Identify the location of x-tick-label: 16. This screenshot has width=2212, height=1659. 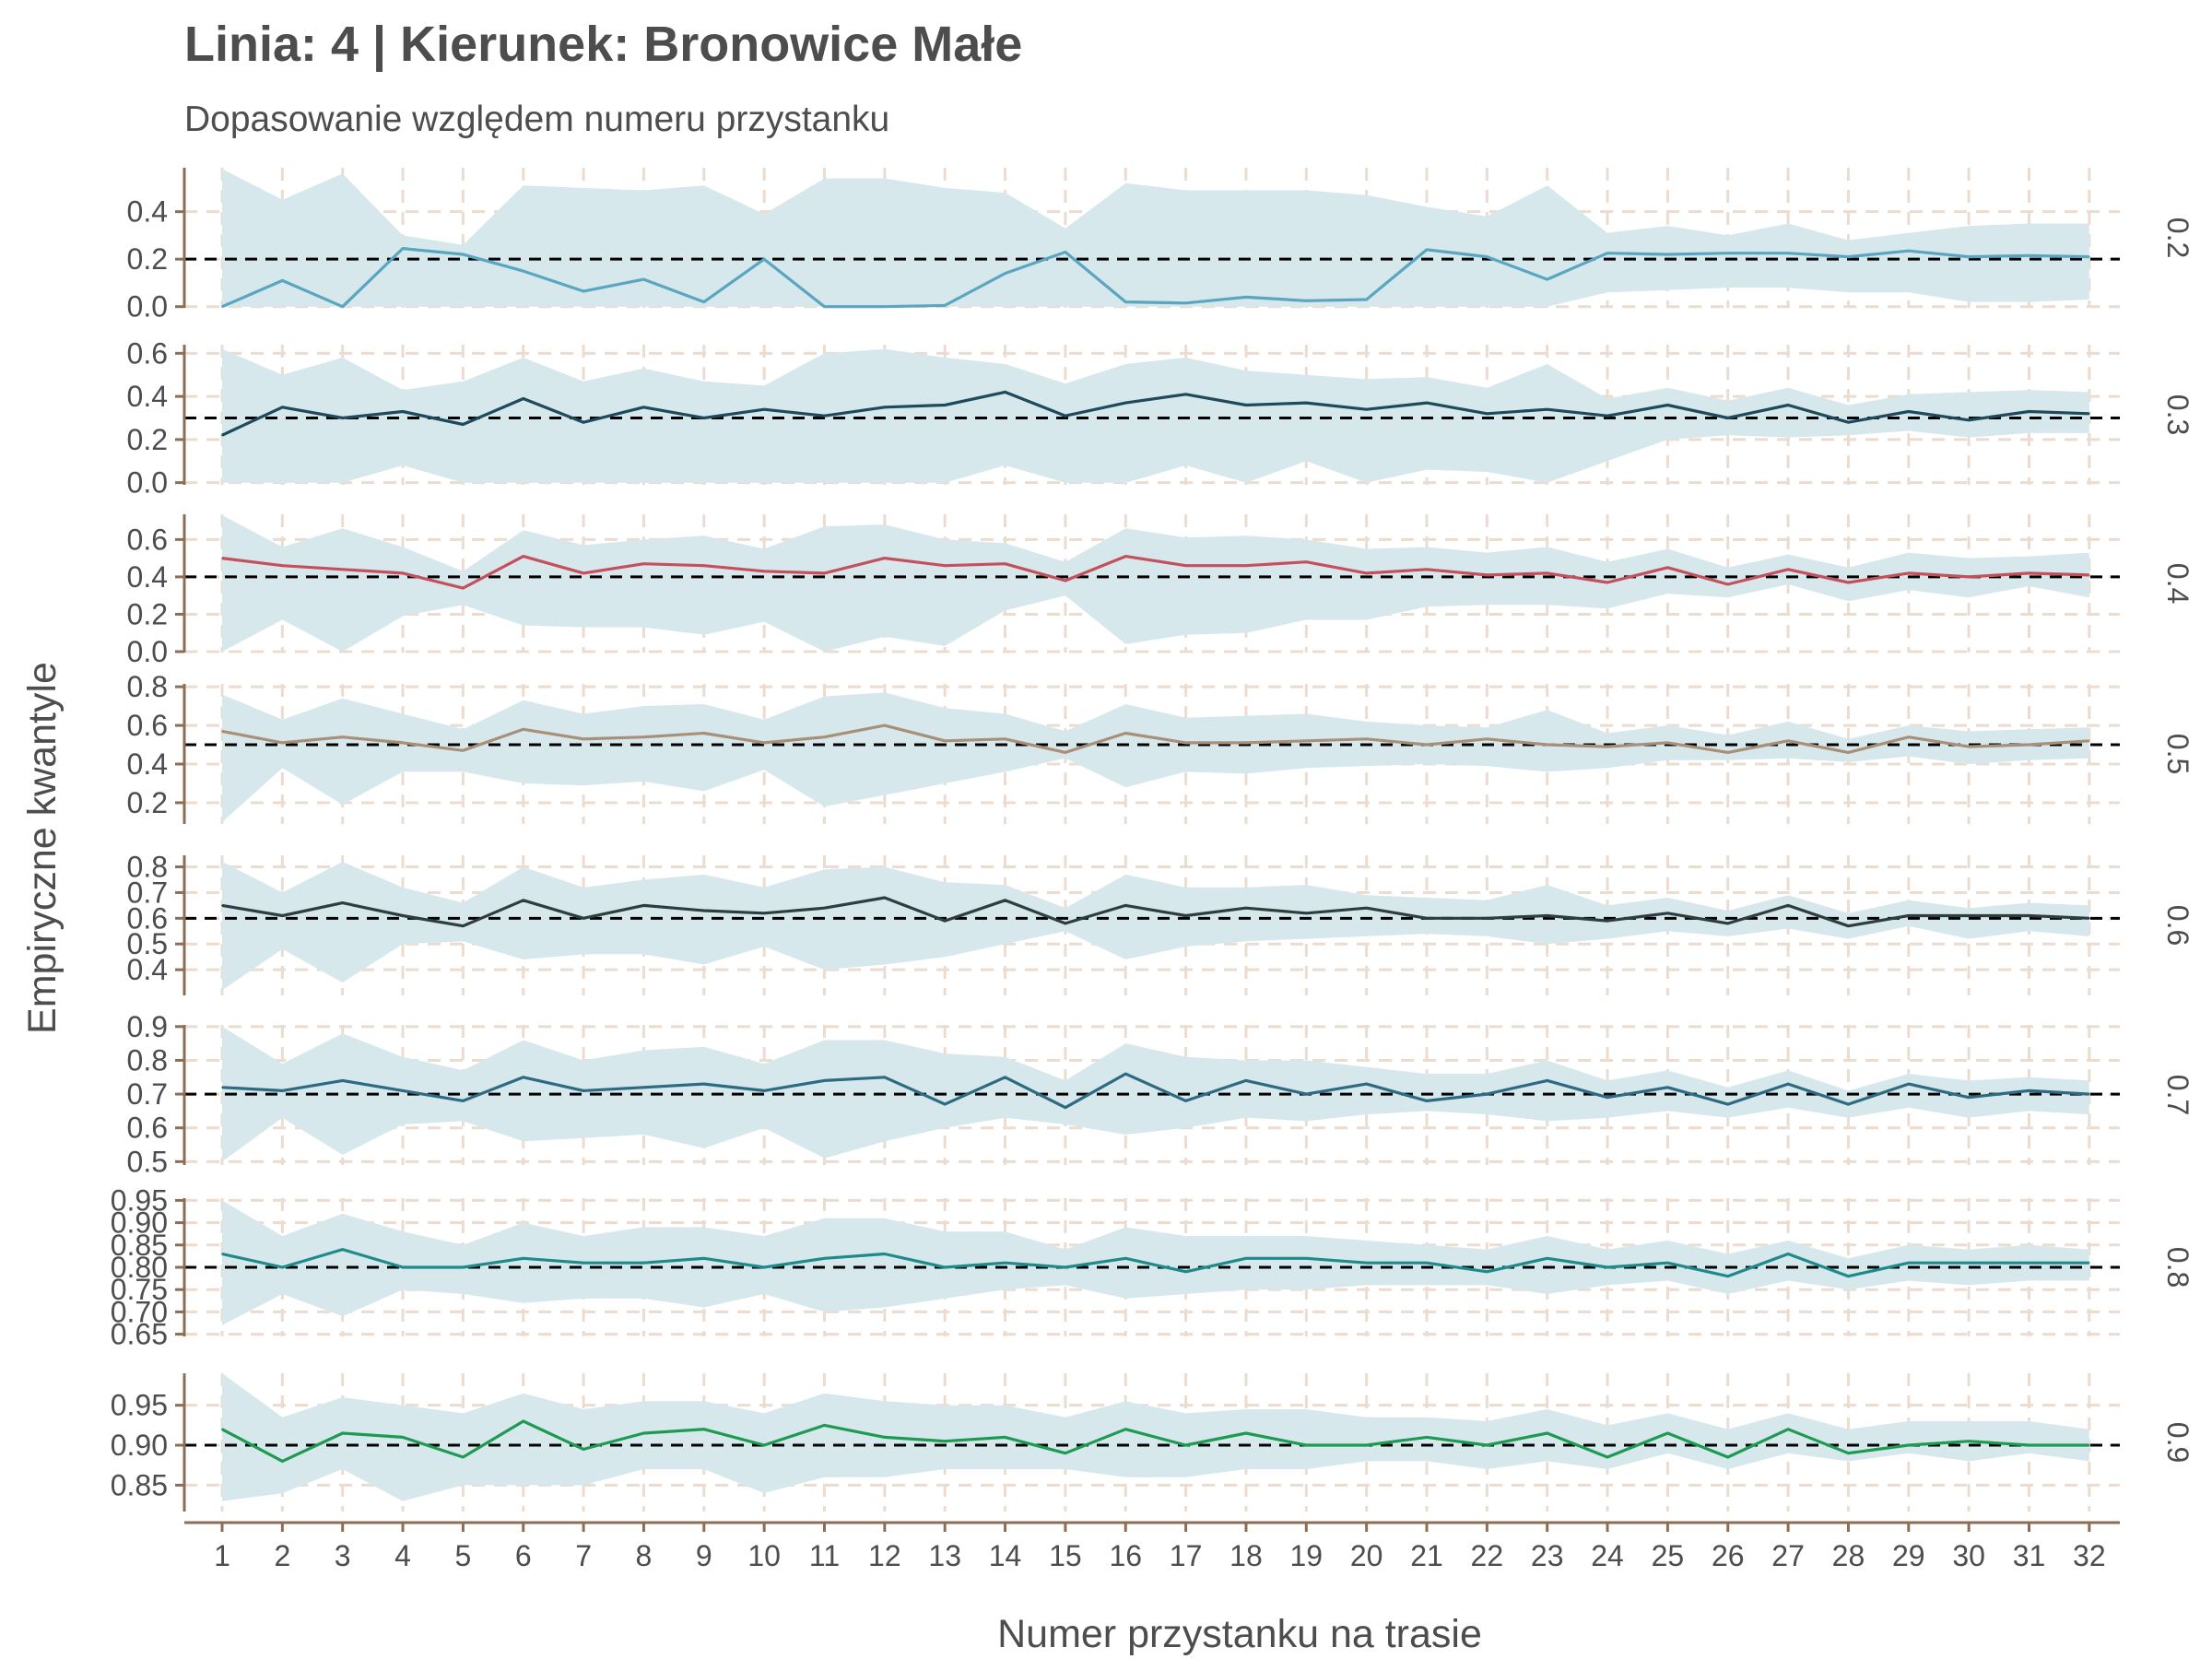
(1125, 1555).